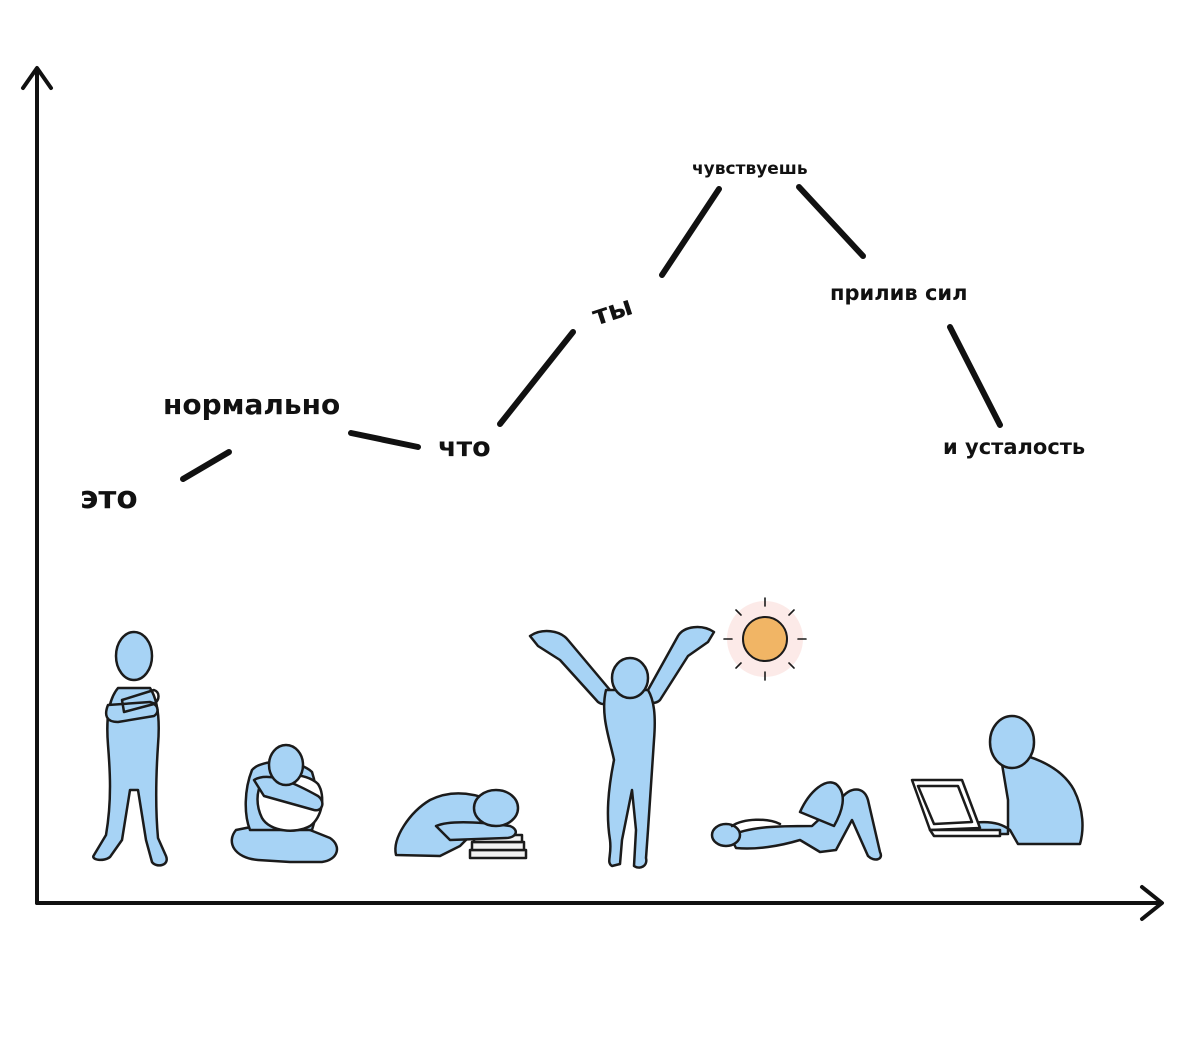 This screenshot has width=1204, height=1042. Describe the element at coordinates (1152, 903) in the screenshot. I see `x-axis-arrow-icon` at that location.